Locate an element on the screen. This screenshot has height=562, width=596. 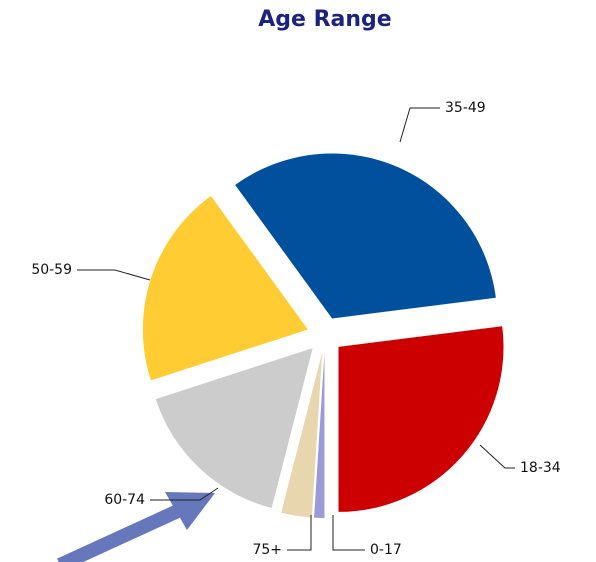
slice-label: 18-34 is located at coordinates (540, 468).